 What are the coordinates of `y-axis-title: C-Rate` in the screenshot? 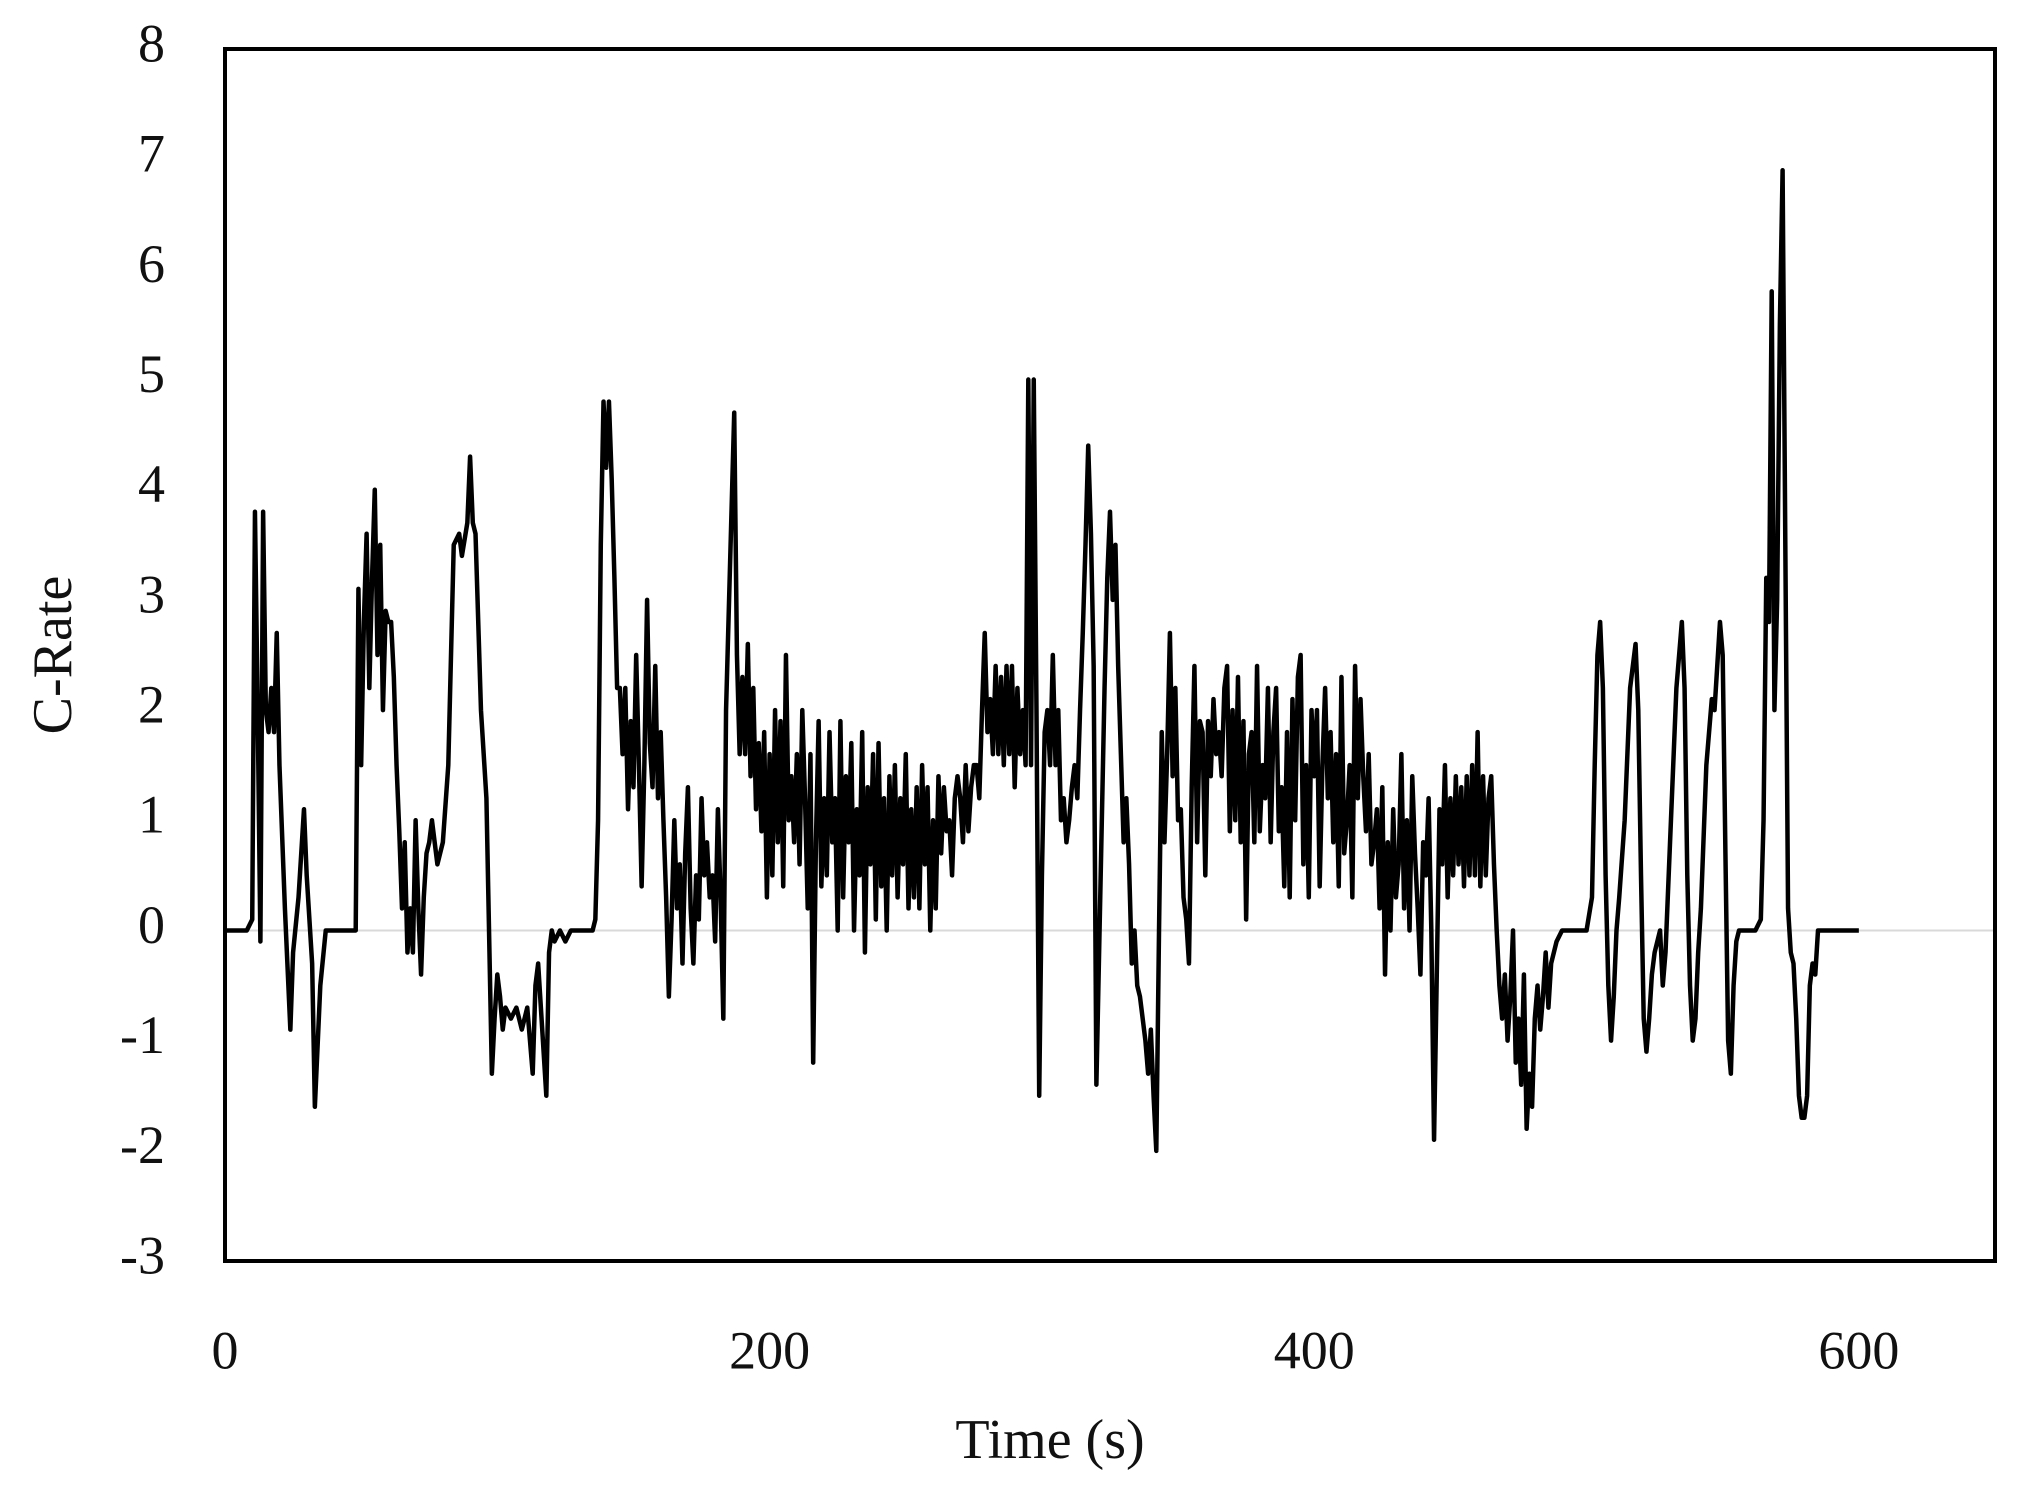 It's located at (53, 655).